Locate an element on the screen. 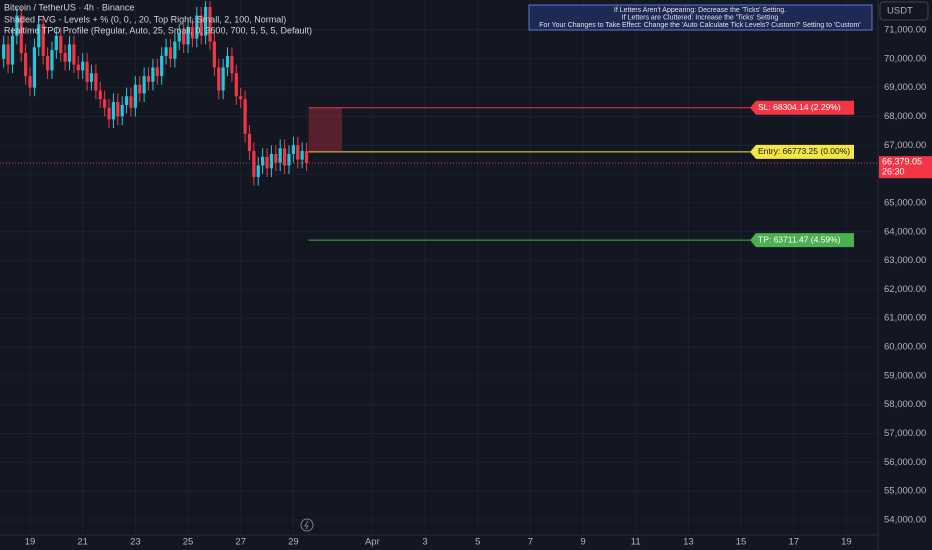 The width and height of the screenshot is (932, 550). x-tick-label: 5 is located at coordinates (477, 542).